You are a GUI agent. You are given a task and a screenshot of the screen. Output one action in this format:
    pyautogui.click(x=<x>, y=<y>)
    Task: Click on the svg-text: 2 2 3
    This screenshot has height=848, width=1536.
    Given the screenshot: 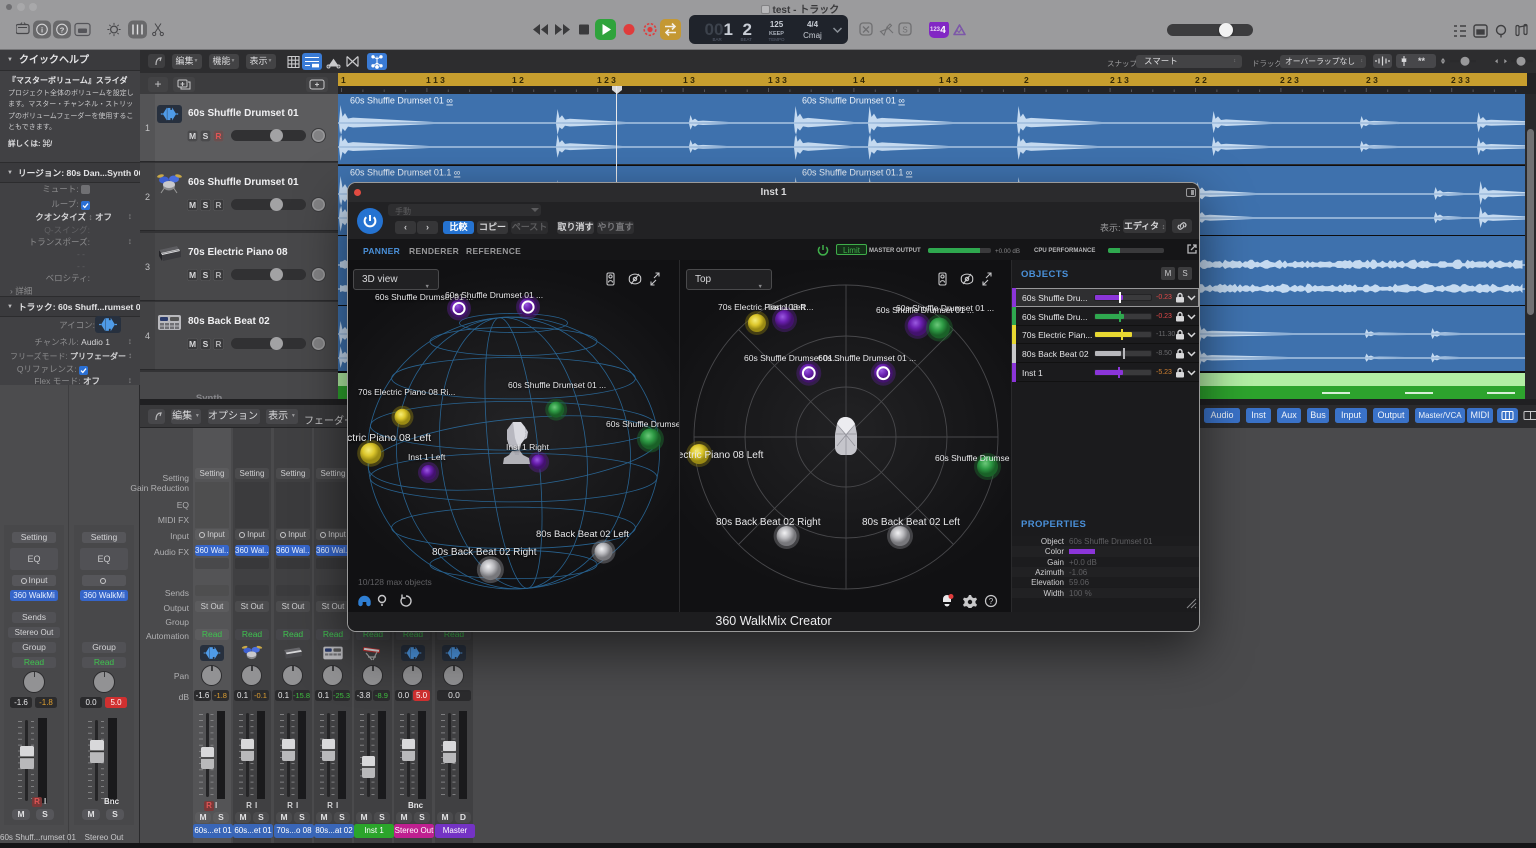 What is the action you would take?
    pyautogui.click(x=1289, y=80)
    